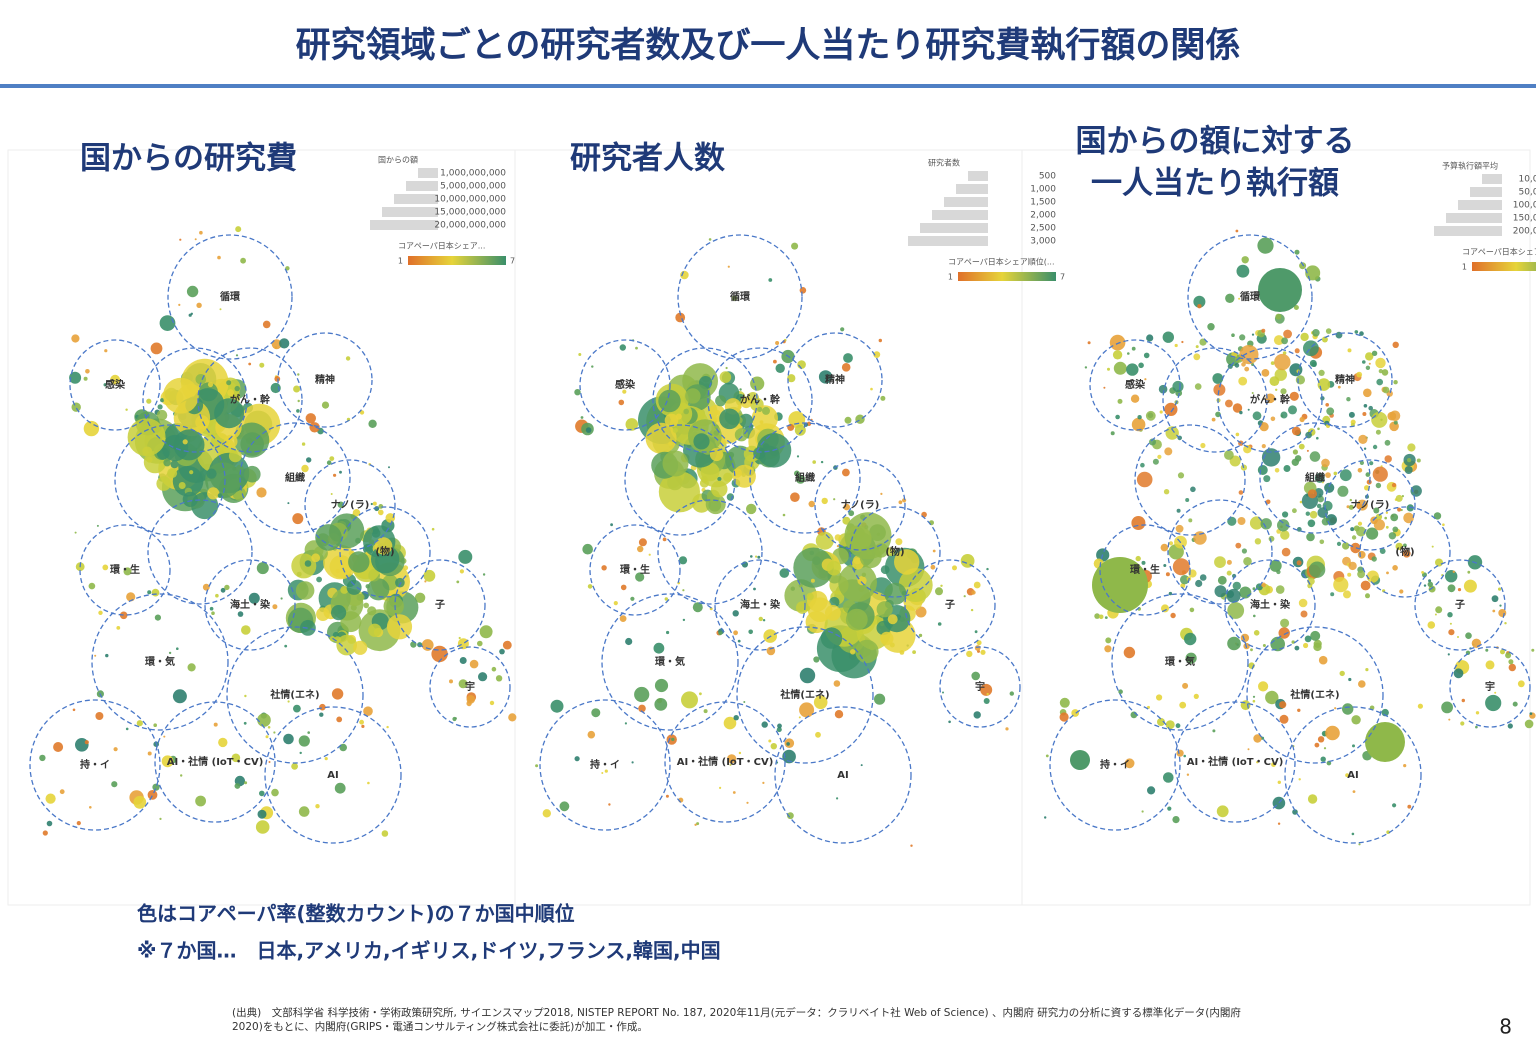 This screenshot has width=1536, height=1063. What do you see at coordinates (1270, 604) in the screenshot?
I see `region-label: 海土・染` at bounding box center [1270, 604].